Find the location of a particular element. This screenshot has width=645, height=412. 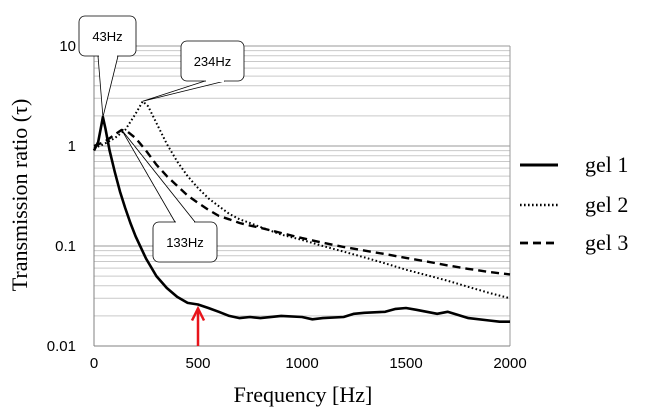

legend-label-gel-1: gel 1 is located at coordinates (606, 164).